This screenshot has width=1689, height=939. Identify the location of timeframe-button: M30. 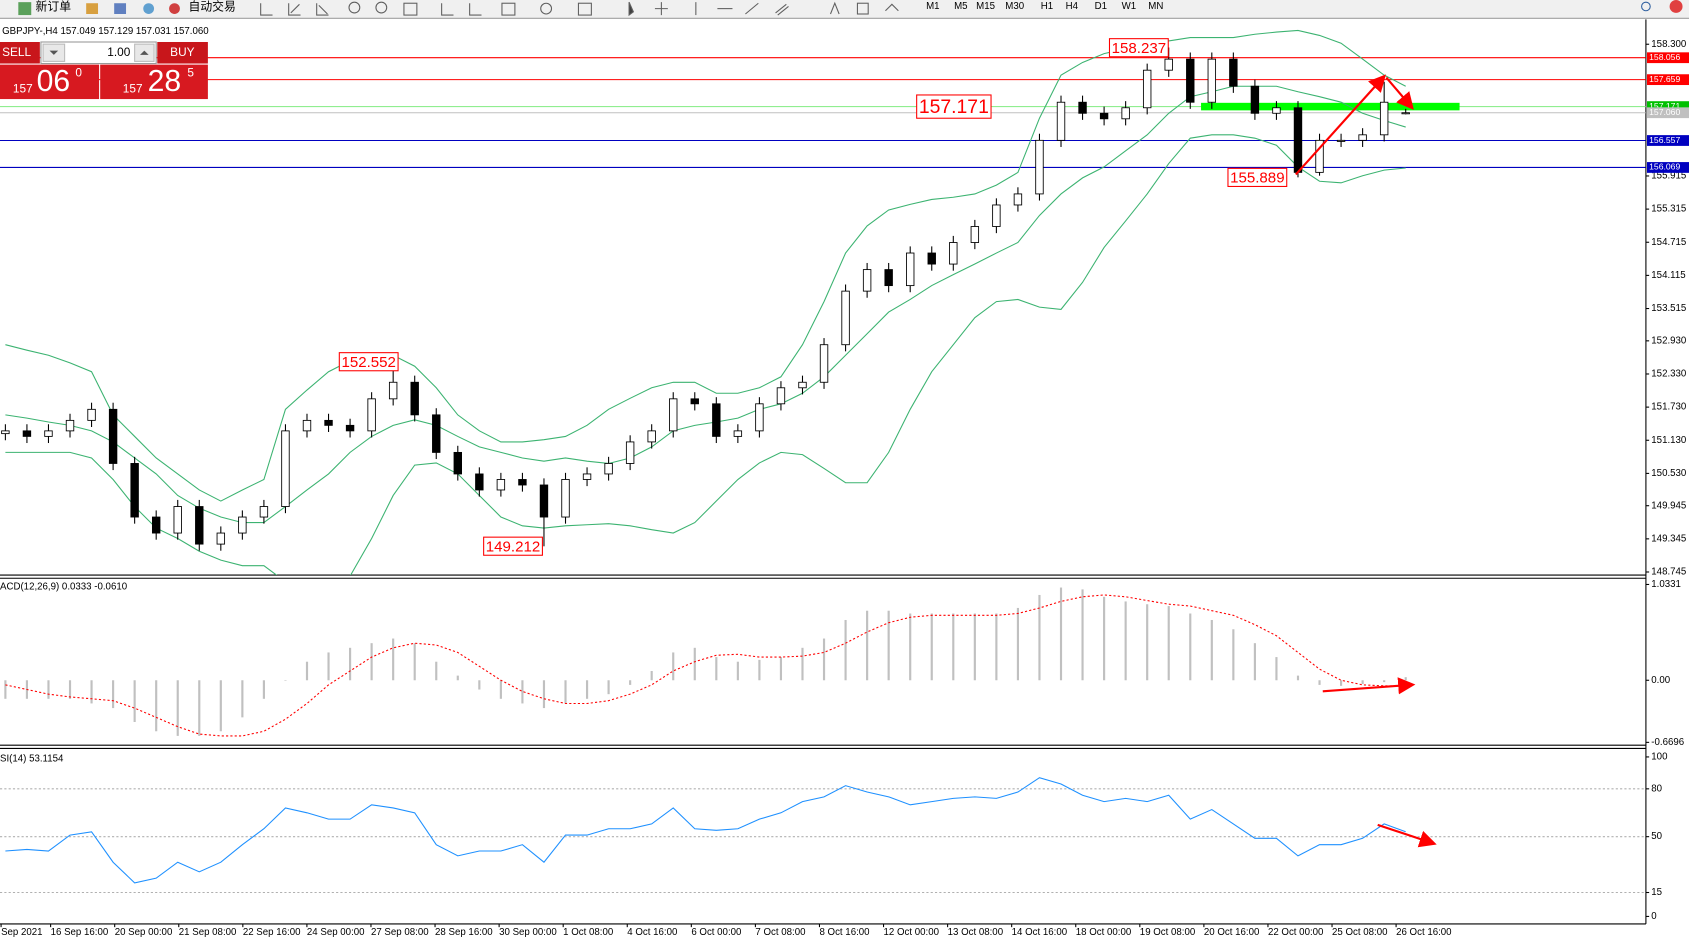
(1014, 6).